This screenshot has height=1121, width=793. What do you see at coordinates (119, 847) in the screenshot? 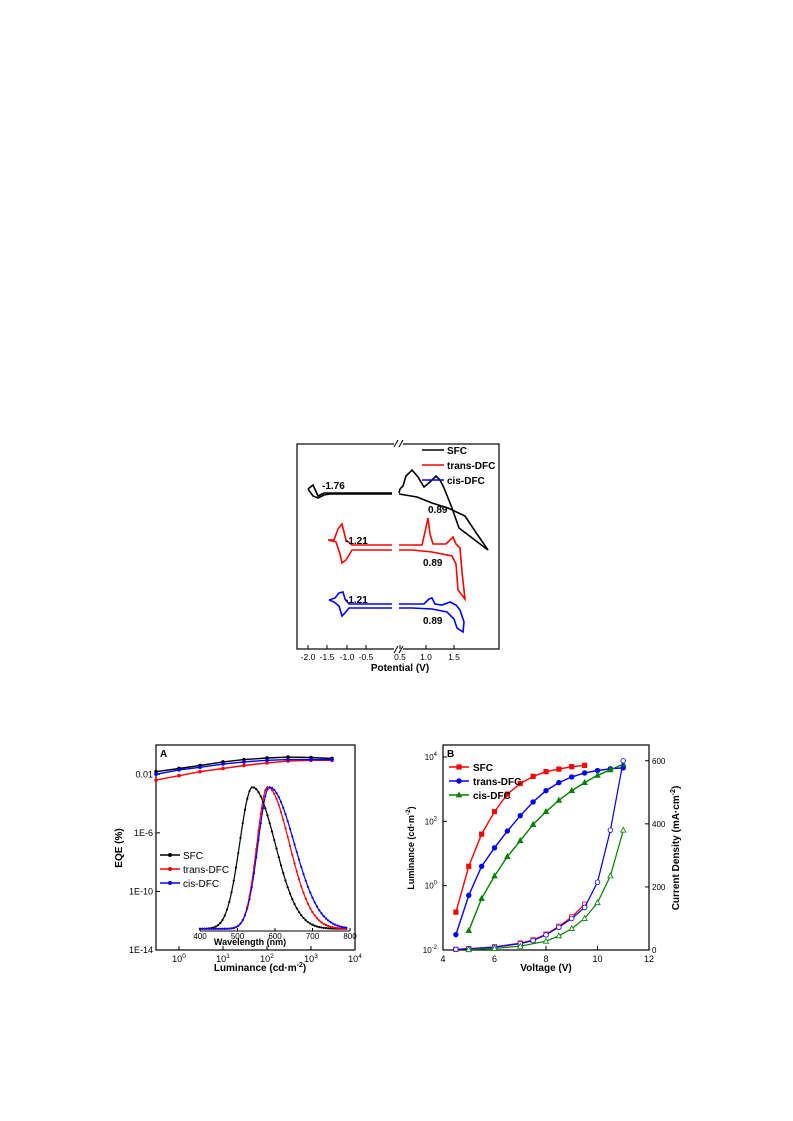
I see `eqe-y-axis-label: EQE (%)` at bounding box center [119, 847].